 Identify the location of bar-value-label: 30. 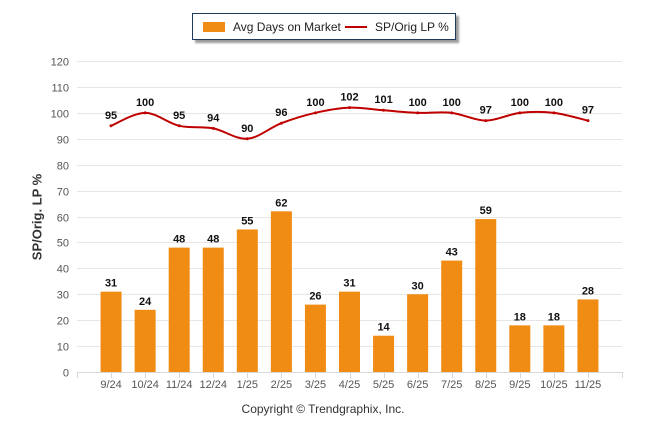
(418, 286).